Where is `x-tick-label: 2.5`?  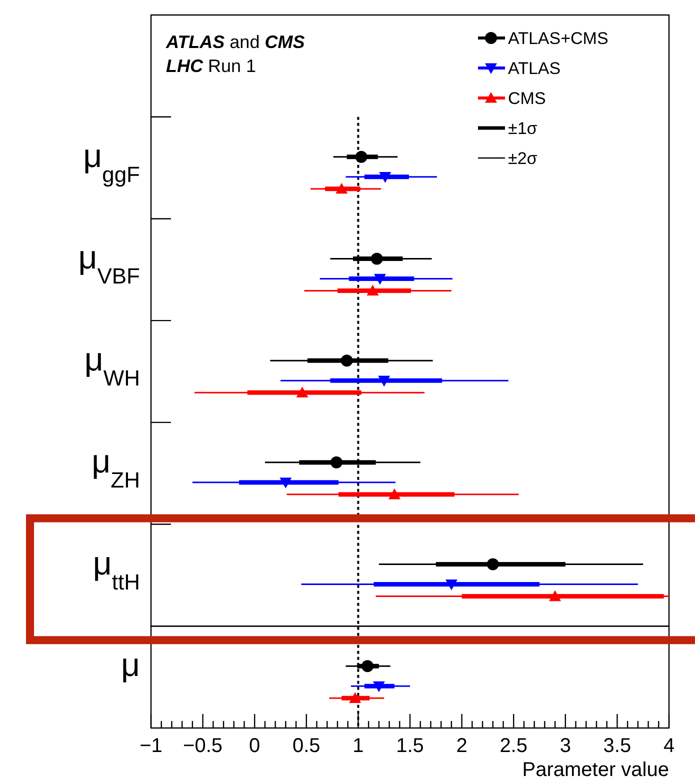
x-tick-label: 2.5 is located at coordinates (514, 746).